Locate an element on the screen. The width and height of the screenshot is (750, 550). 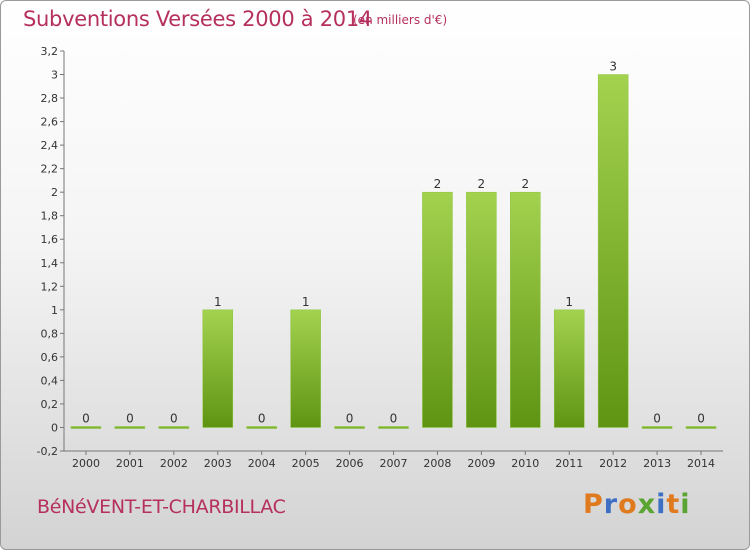
y-tick-label: 1,2 is located at coordinates (50, 286).